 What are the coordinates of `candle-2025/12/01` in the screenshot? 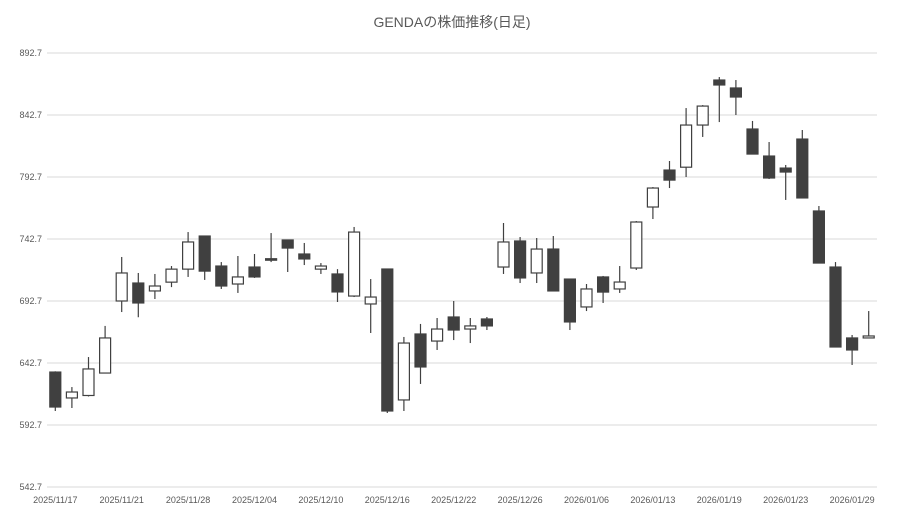 It's located at (204, 257).